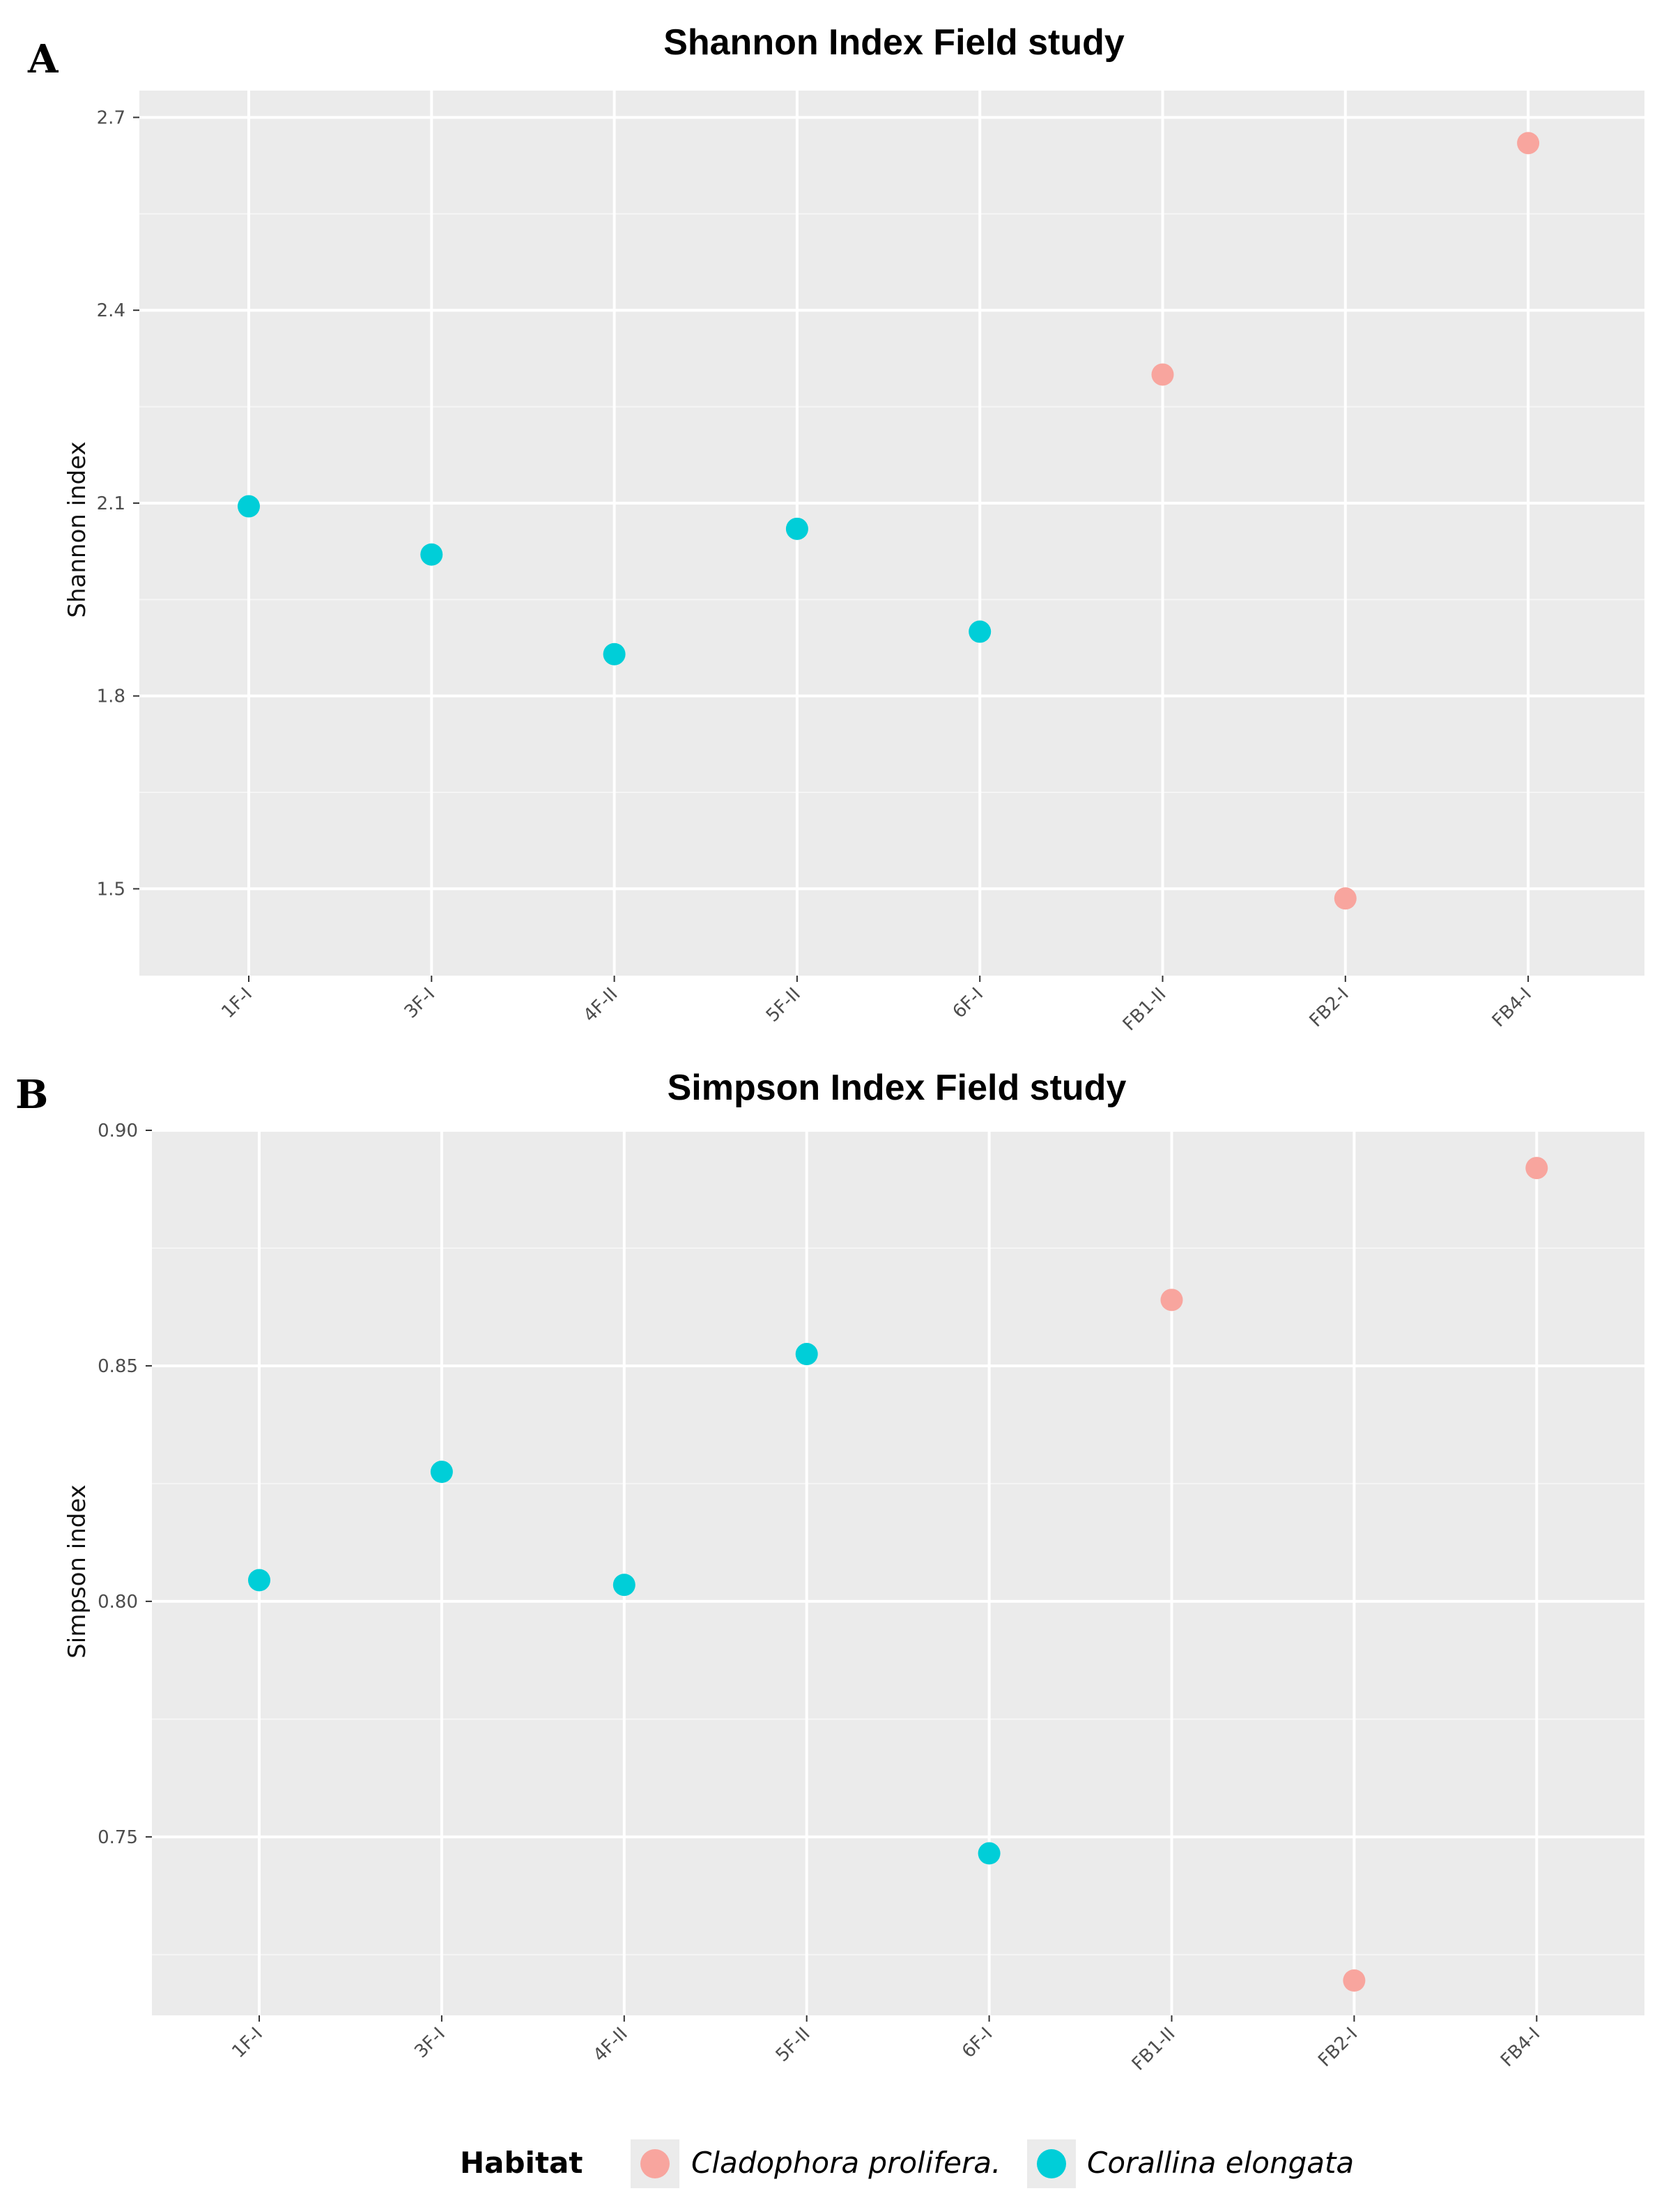  What do you see at coordinates (846, 2163) in the screenshot?
I see `legend-label-cladophora: Cladophora prolifera.` at bounding box center [846, 2163].